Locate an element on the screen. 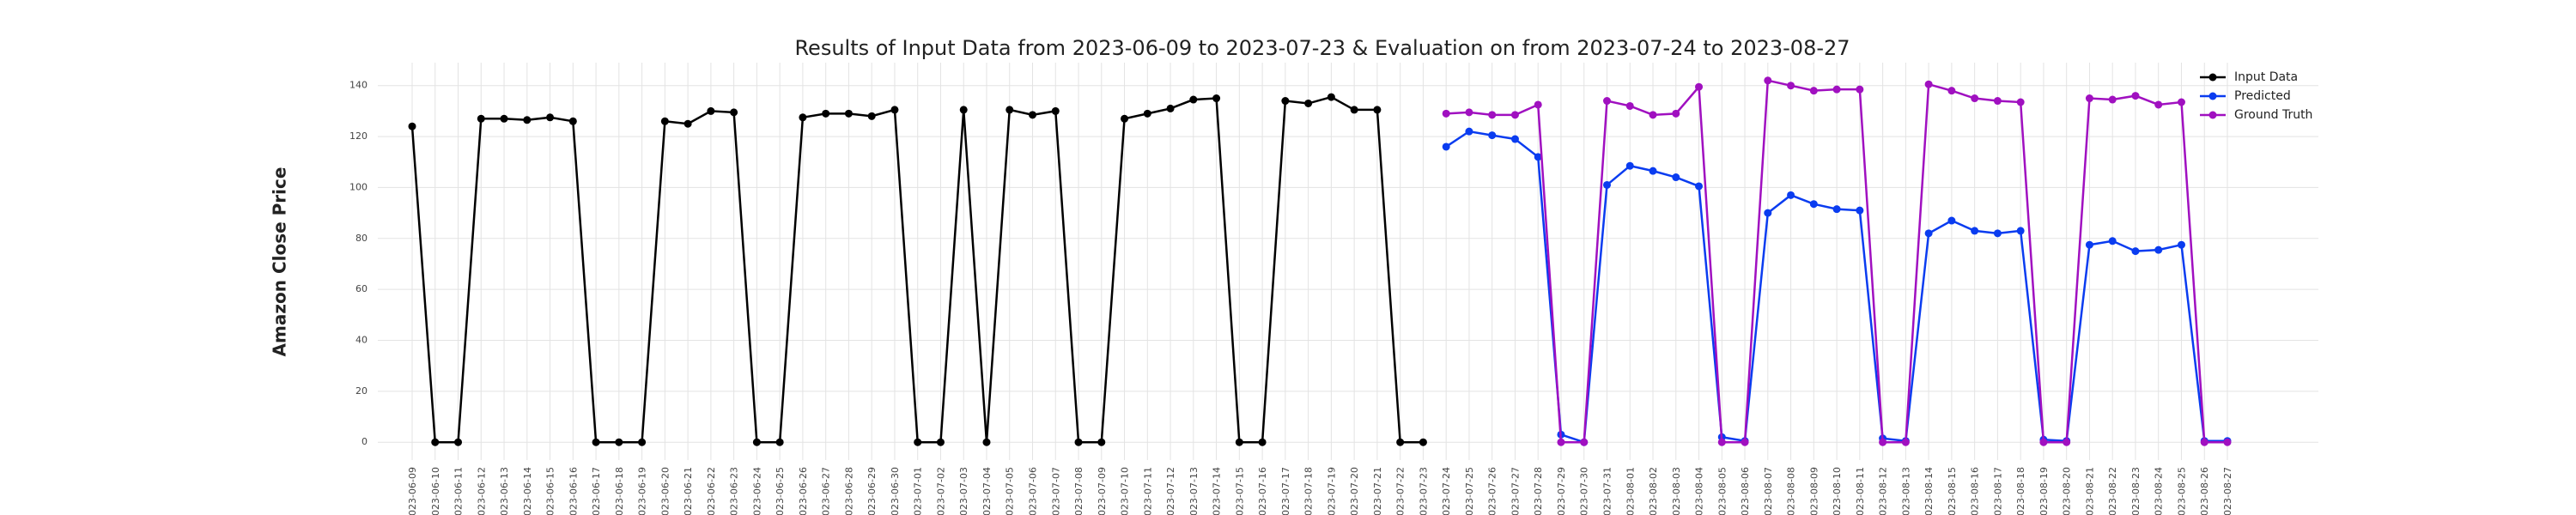  x-tick-label: 2023-08-14 is located at coordinates (1929, 491).